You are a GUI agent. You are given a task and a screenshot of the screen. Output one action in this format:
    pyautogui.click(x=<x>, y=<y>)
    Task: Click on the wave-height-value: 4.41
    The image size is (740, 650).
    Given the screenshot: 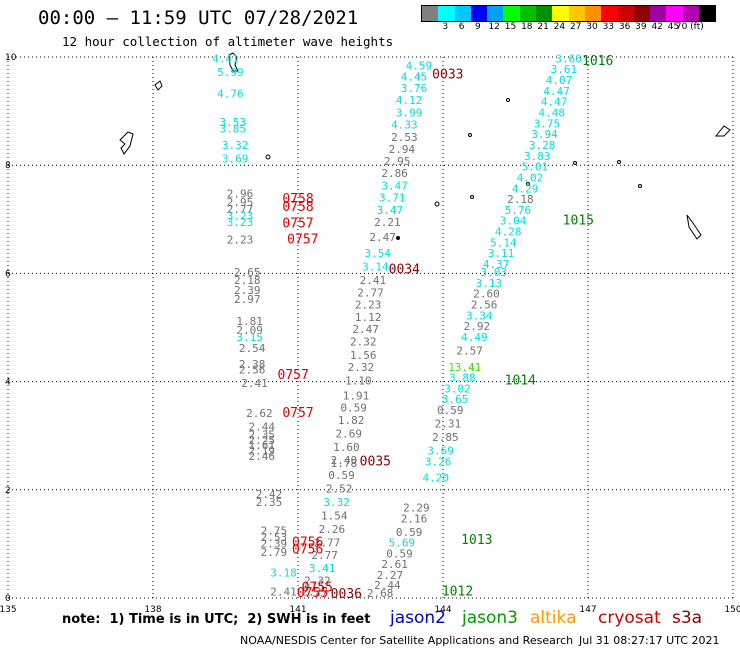 What is the action you would take?
    pyautogui.click(x=225, y=58)
    